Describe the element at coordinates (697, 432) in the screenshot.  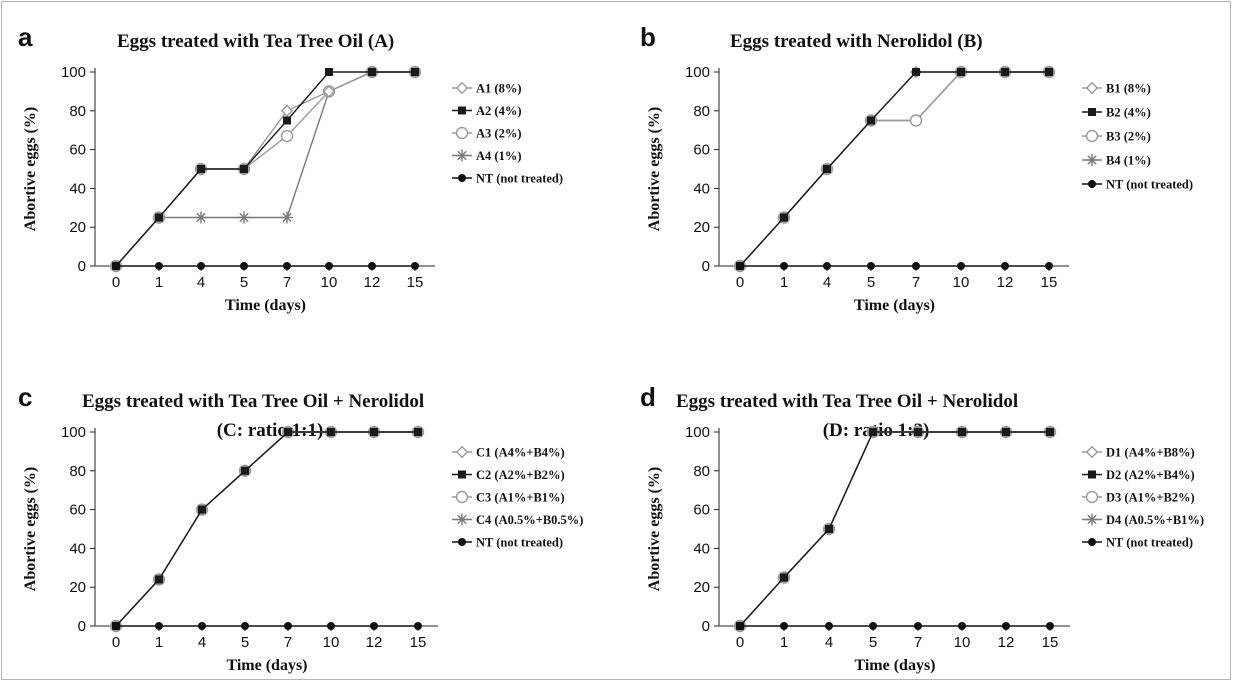
I see `y-tick-label: 100` at that location.